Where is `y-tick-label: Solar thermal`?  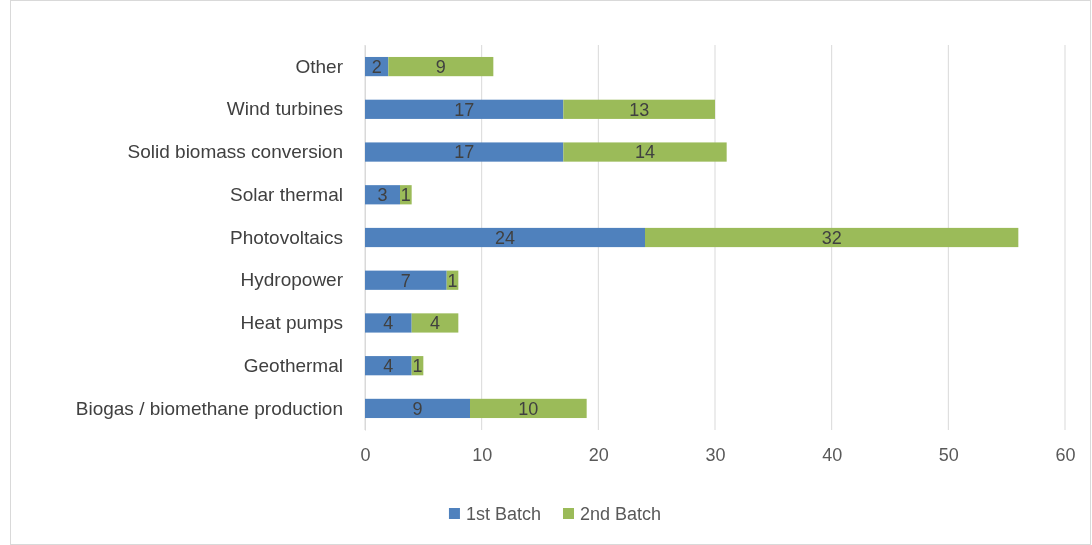 y-tick-label: Solar thermal is located at coordinates (286, 194).